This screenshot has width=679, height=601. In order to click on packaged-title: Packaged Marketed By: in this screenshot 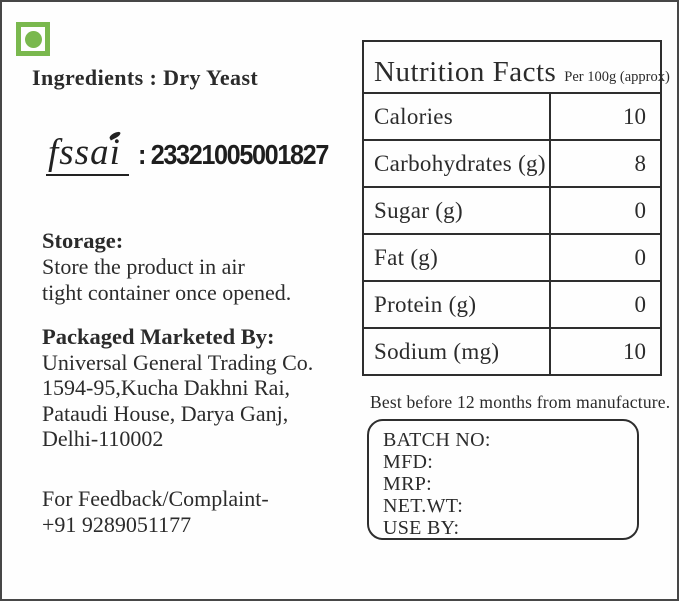, I will do `click(158, 336)`.